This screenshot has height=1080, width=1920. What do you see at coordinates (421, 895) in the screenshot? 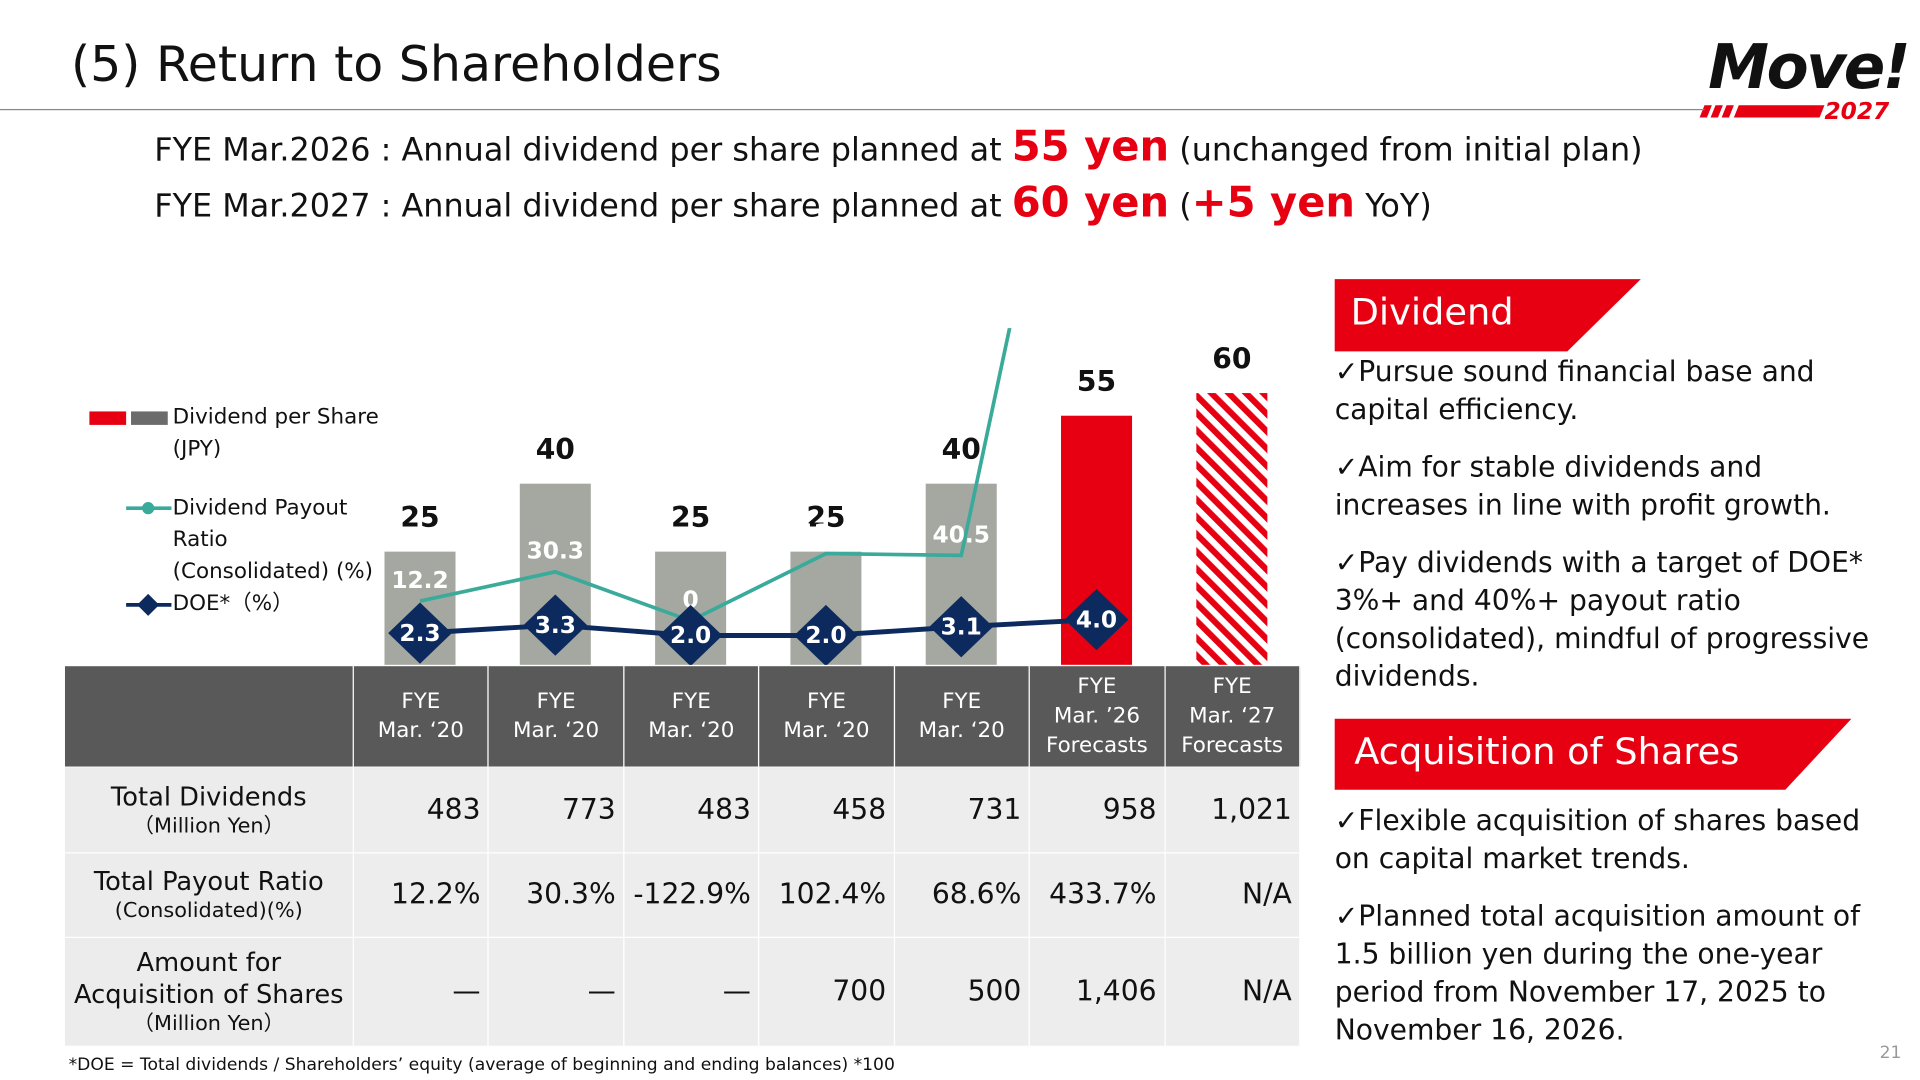
I see `table-cell: 12.2%` at bounding box center [421, 895].